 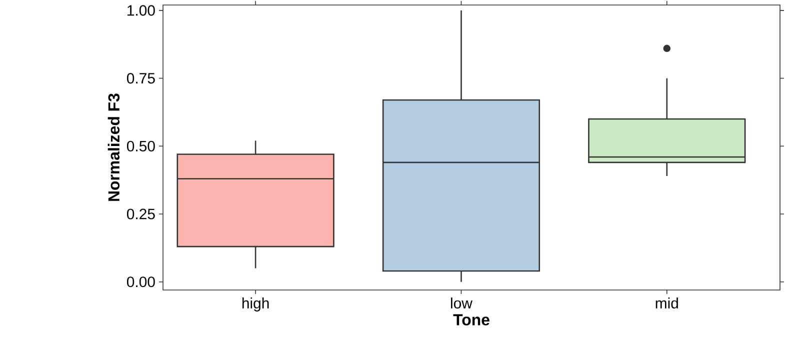 What do you see at coordinates (461, 303) in the screenshot?
I see `x-tick-label: low` at bounding box center [461, 303].